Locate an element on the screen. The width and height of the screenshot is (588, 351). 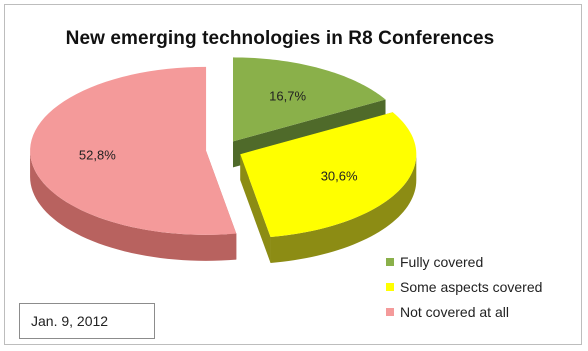
pie-slice-some-aspects-covered is located at coordinates (328, 187).